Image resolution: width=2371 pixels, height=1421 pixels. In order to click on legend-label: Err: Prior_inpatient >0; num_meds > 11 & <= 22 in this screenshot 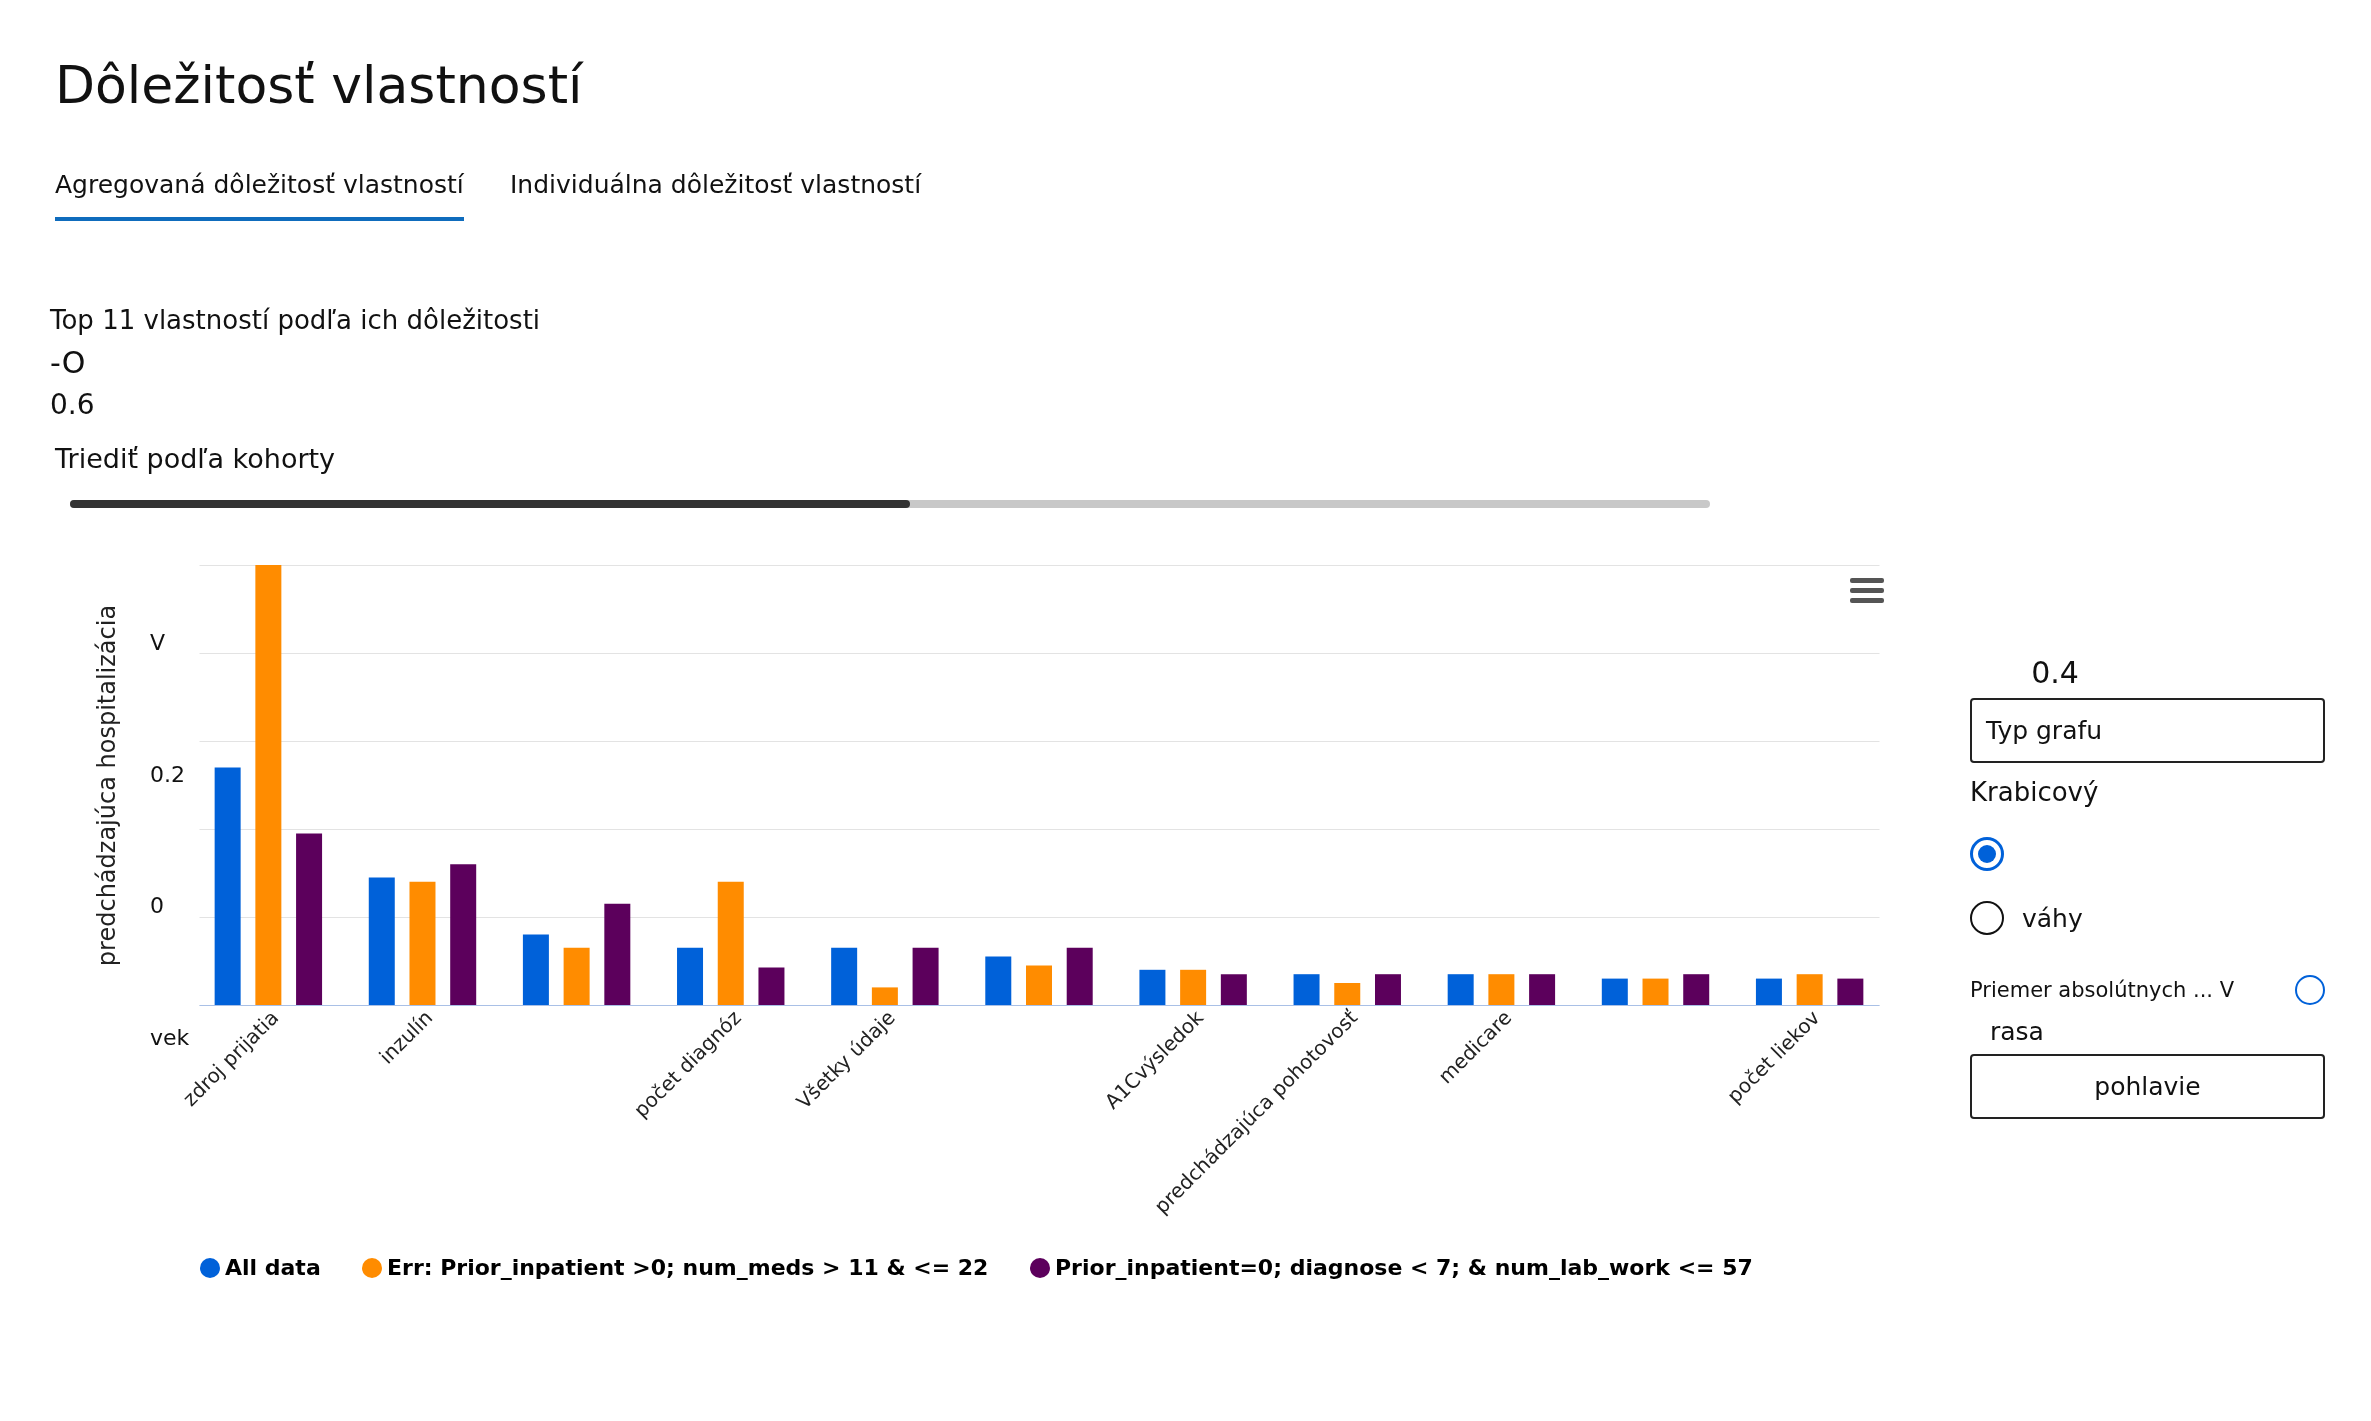, I will do `click(688, 1267)`.